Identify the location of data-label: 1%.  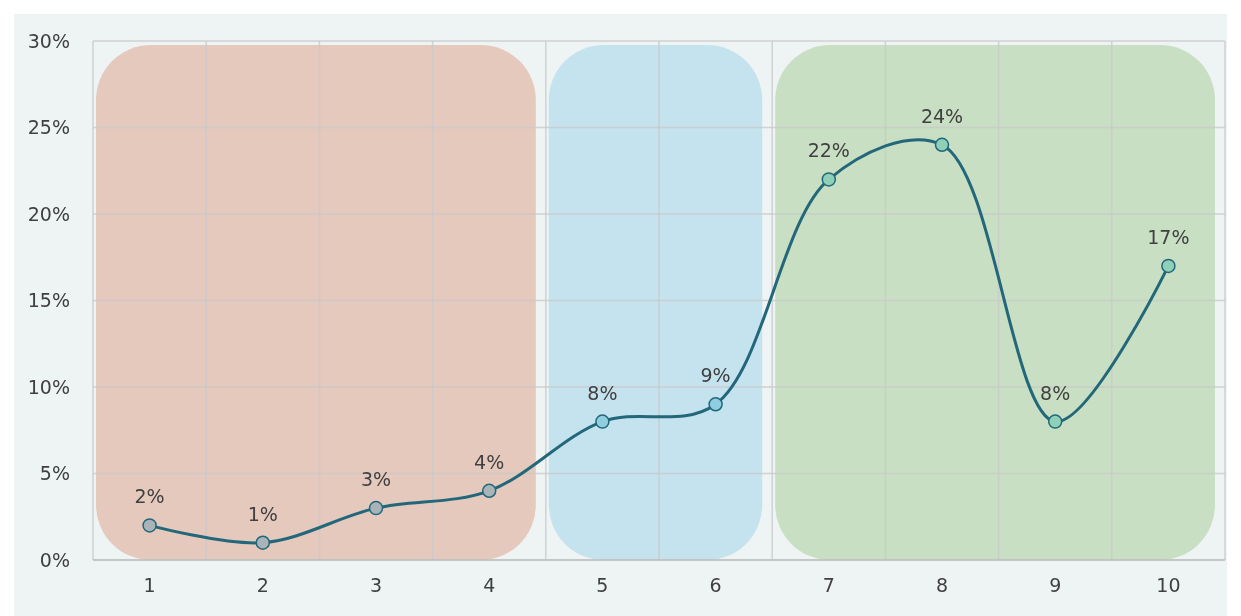
(262, 513).